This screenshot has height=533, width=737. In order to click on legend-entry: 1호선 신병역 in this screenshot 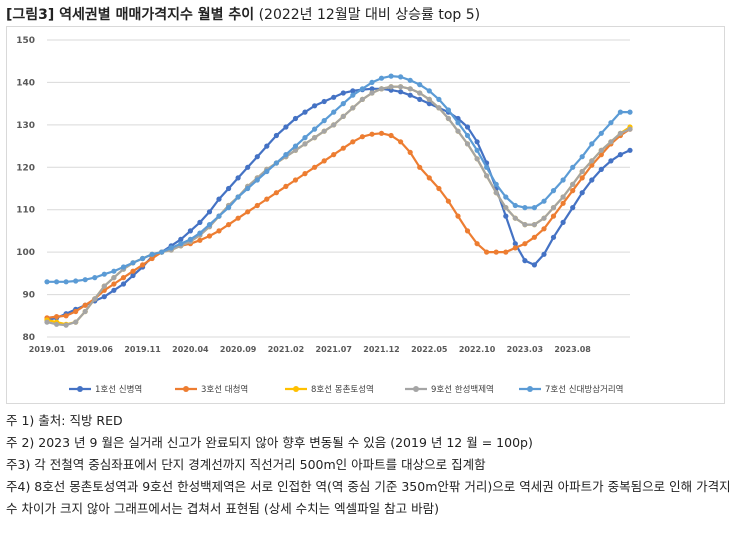, I will do `click(118, 389)`.